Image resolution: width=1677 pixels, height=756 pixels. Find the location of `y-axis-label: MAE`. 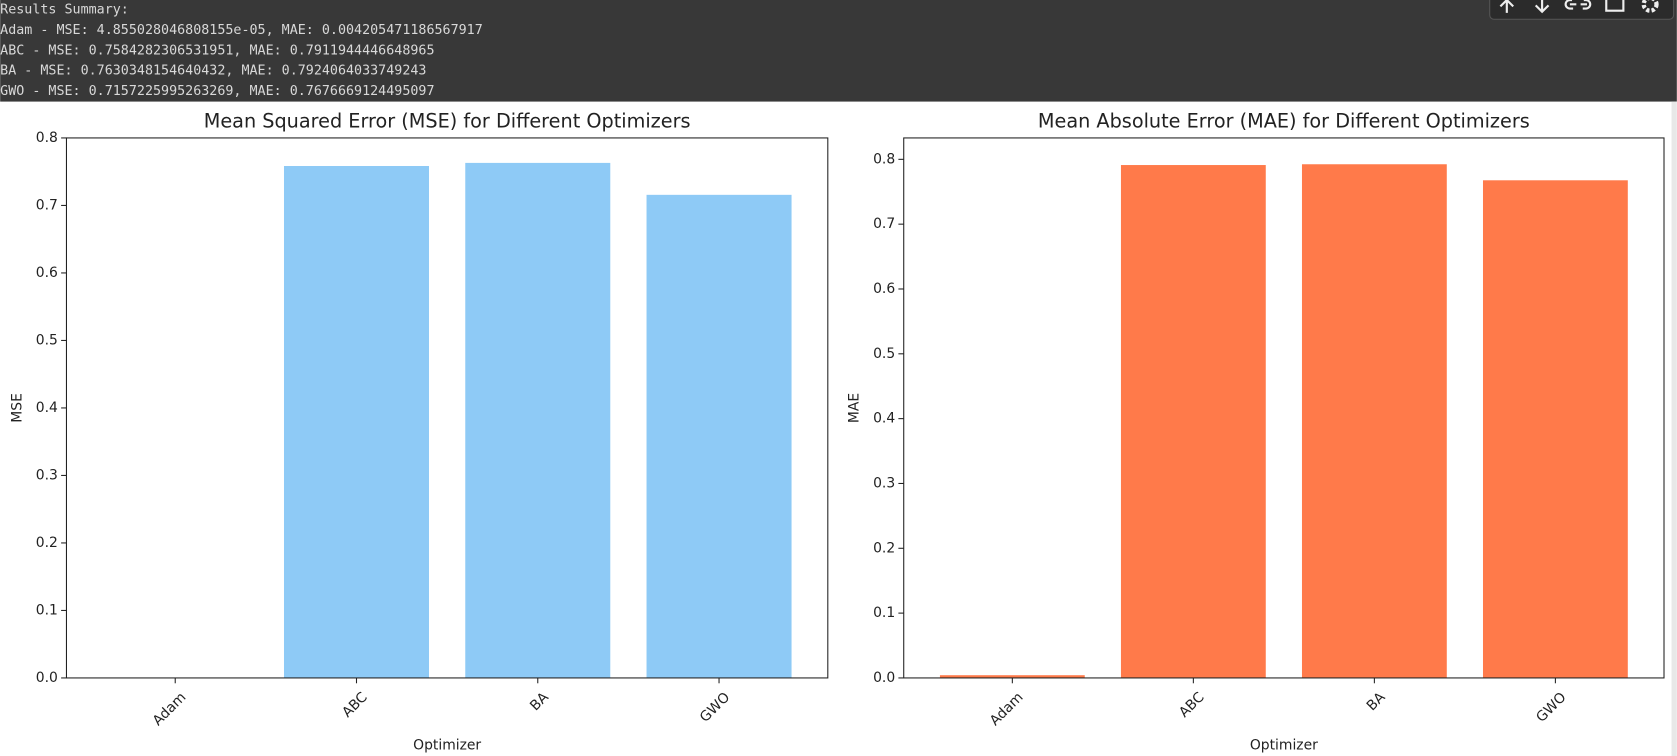

y-axis-label: MAE is located at coordinates (855, 408).